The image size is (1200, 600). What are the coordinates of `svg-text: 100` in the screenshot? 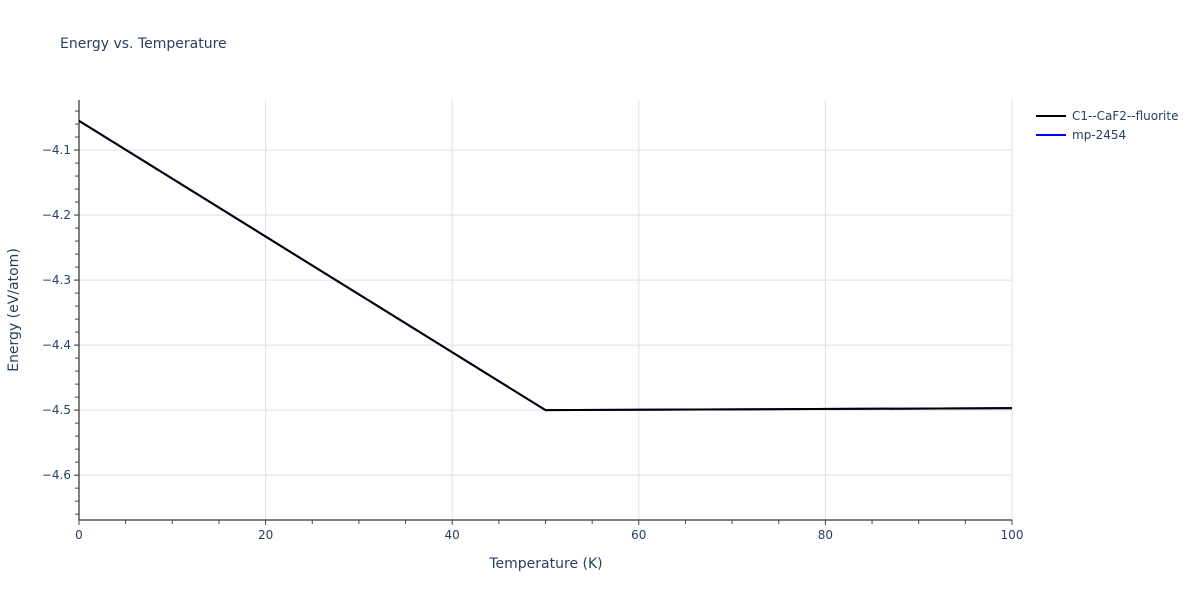 It's located at (1012, 535).